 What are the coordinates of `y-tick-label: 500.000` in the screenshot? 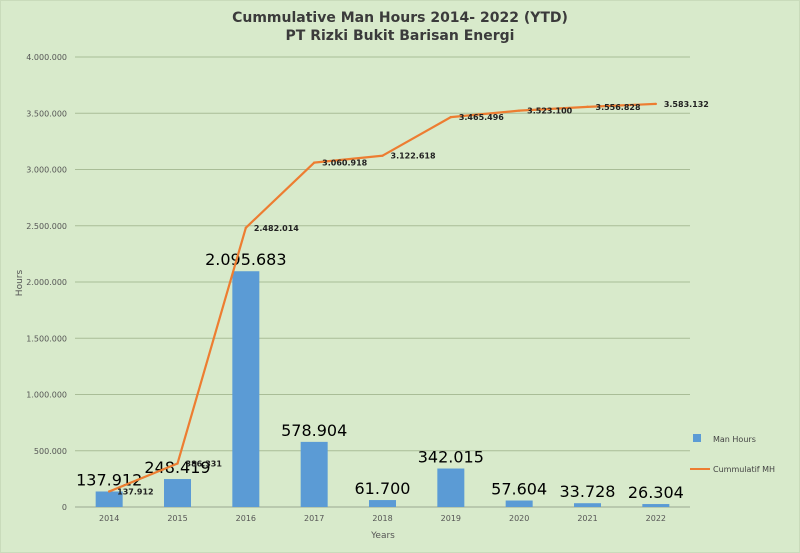 It's located at (50, 451).